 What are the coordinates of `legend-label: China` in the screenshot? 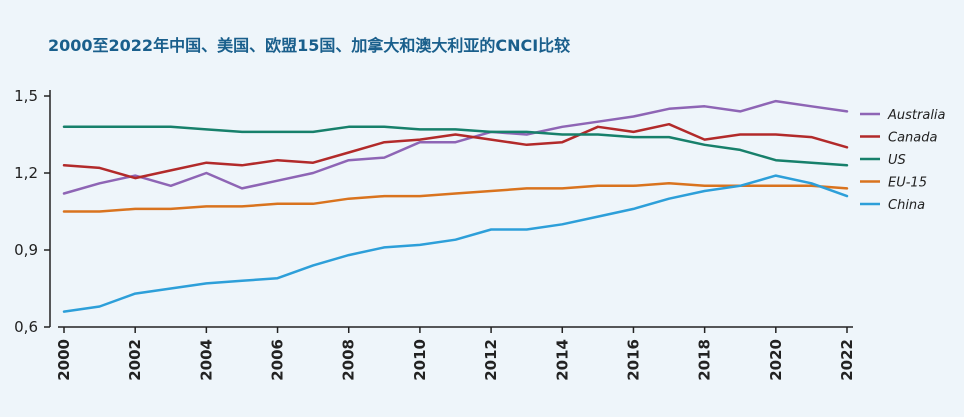 It's located at (906, 205).